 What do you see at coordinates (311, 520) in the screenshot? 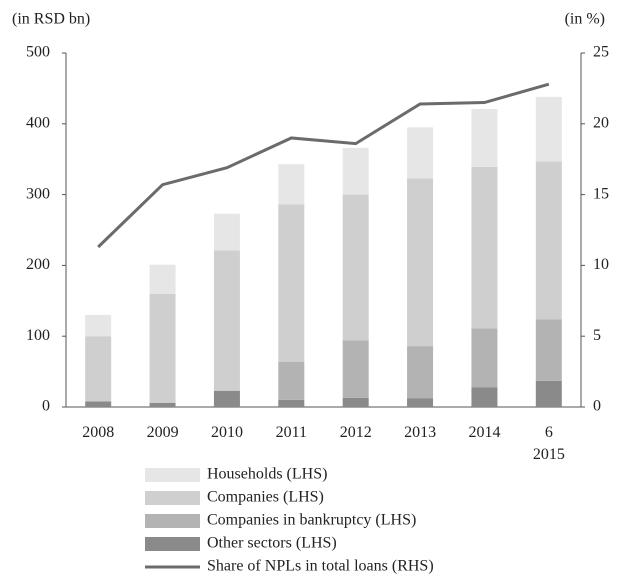
I see `legend-label: Companies in bankruptcy (LHS)` at bounding box center [311, 520].